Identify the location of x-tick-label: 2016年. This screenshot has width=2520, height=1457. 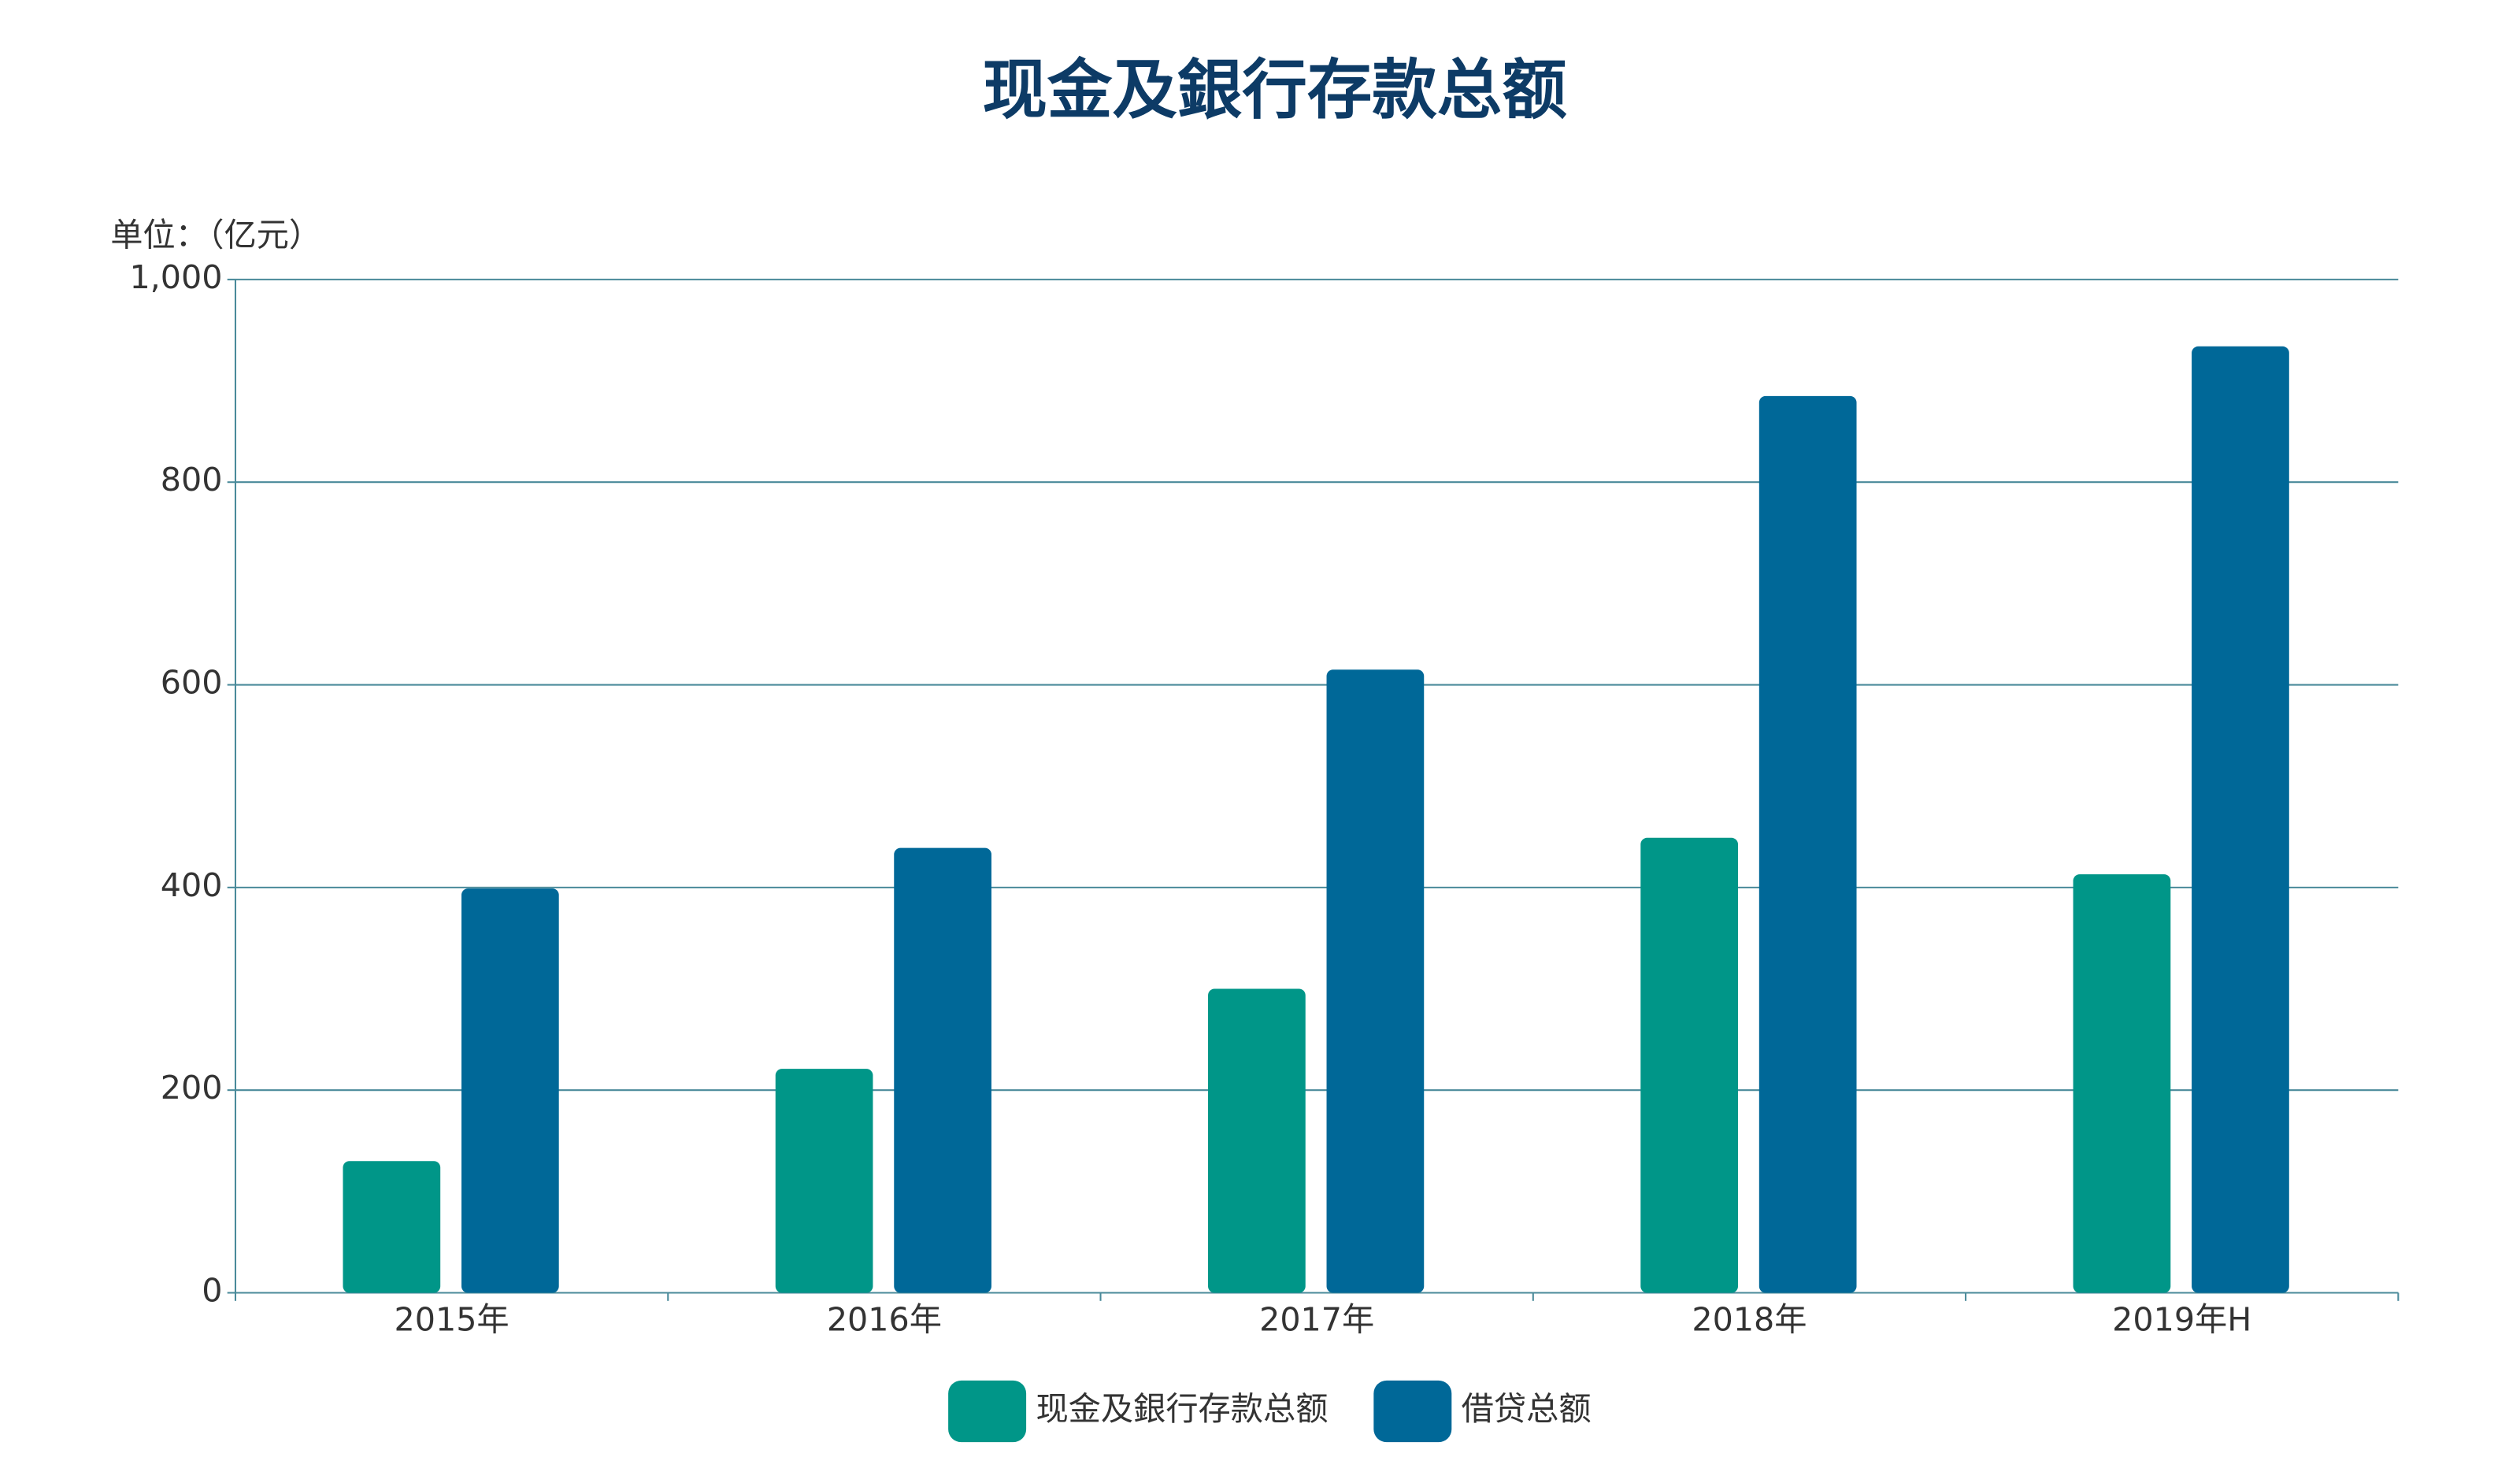
(884, 1320).